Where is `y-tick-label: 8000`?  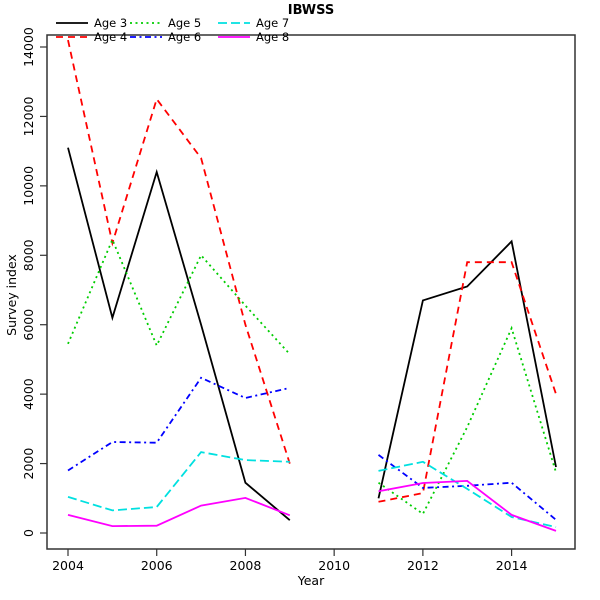
y-tick-label: 8000 is located at coordinates (28, 255).